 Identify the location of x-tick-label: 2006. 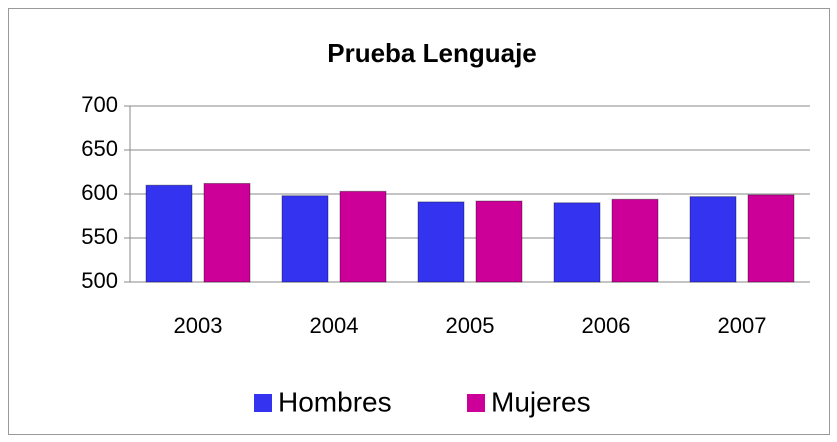
(606, 325).